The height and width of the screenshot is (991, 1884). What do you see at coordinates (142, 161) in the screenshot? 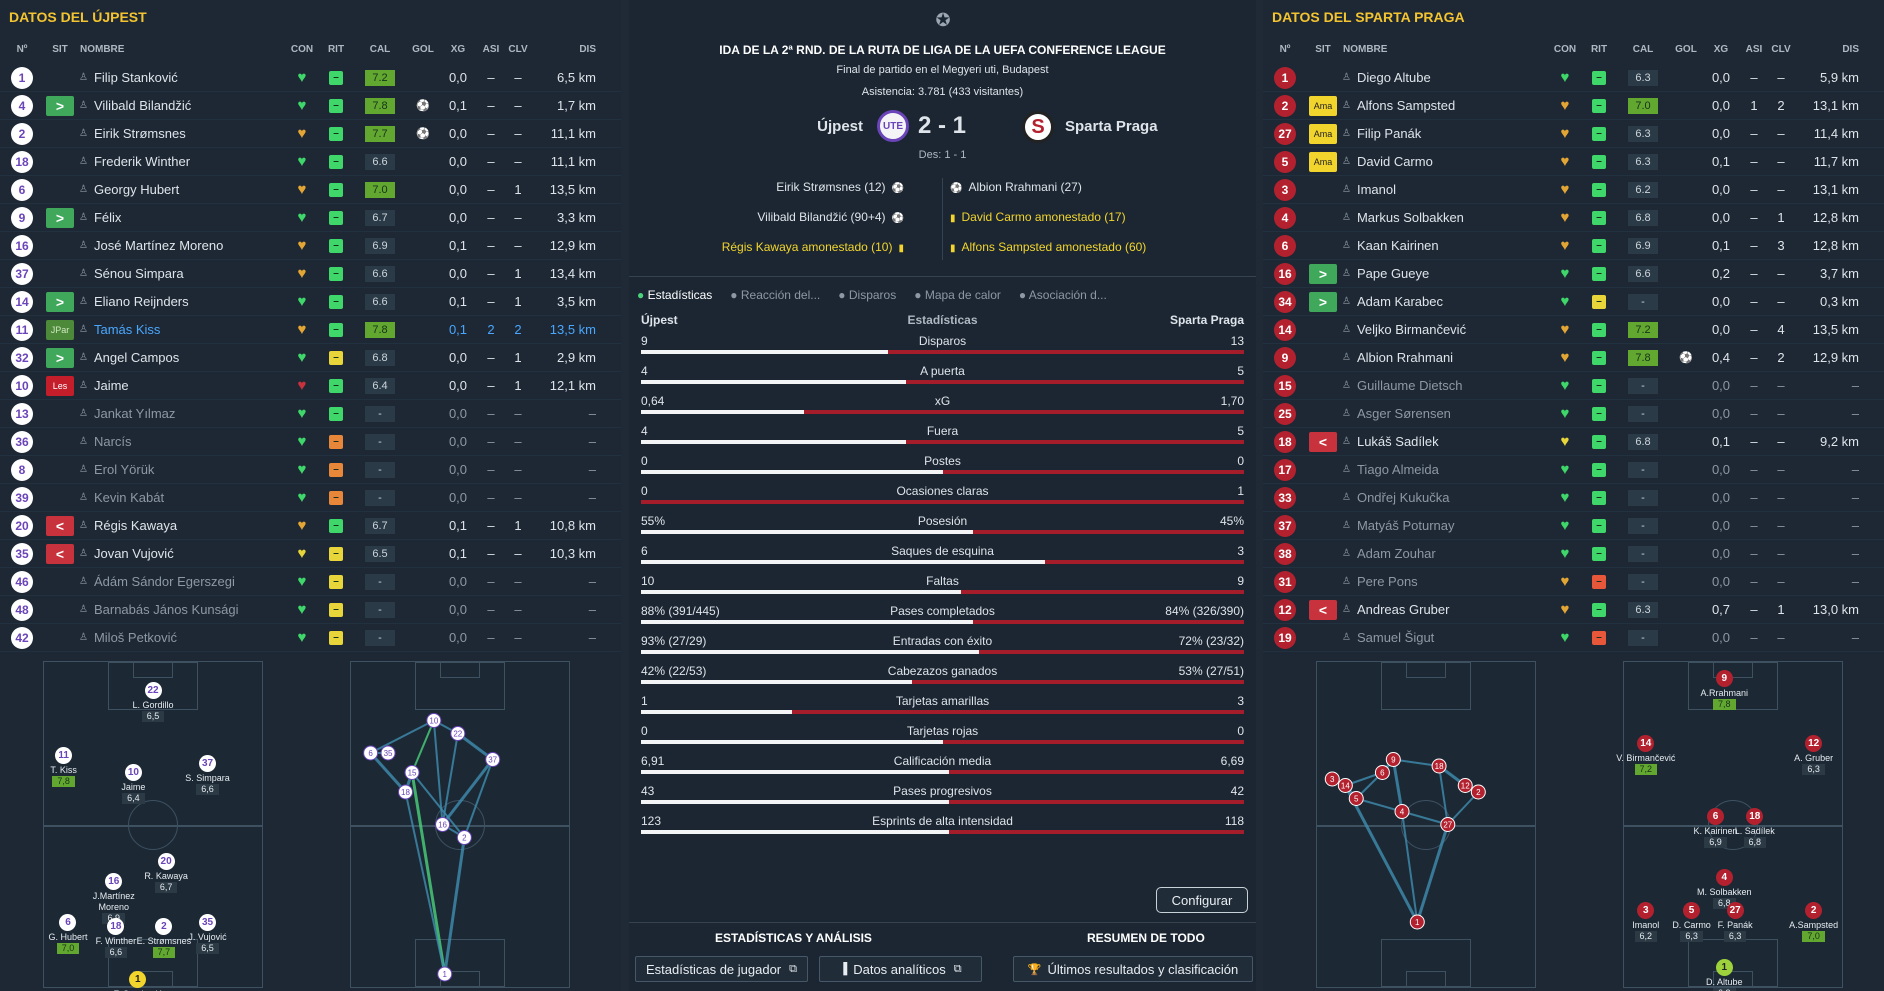
I see `player-name: Frederik Winther` at bounding box center [142, 161].